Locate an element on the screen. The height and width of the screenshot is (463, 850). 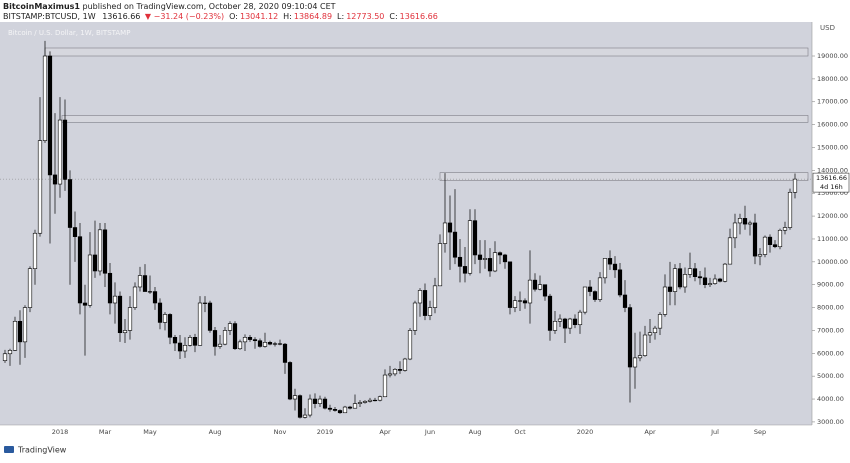
logo-icon is located at coordinates (9, 449).